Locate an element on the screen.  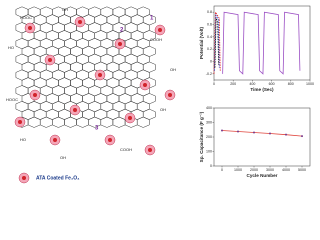
legend-text: ATA Coated Fe₃O₄ is located at coordinates (58, 178).